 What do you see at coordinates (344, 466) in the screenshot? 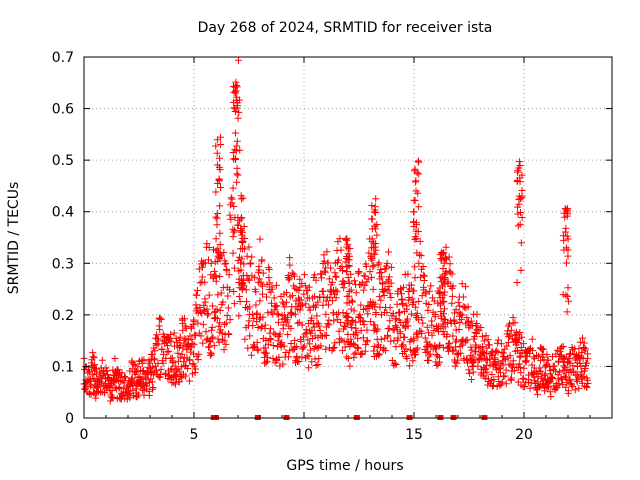
I see `x-axis-label: GPS time / hours` at bounding box center [344, 466].